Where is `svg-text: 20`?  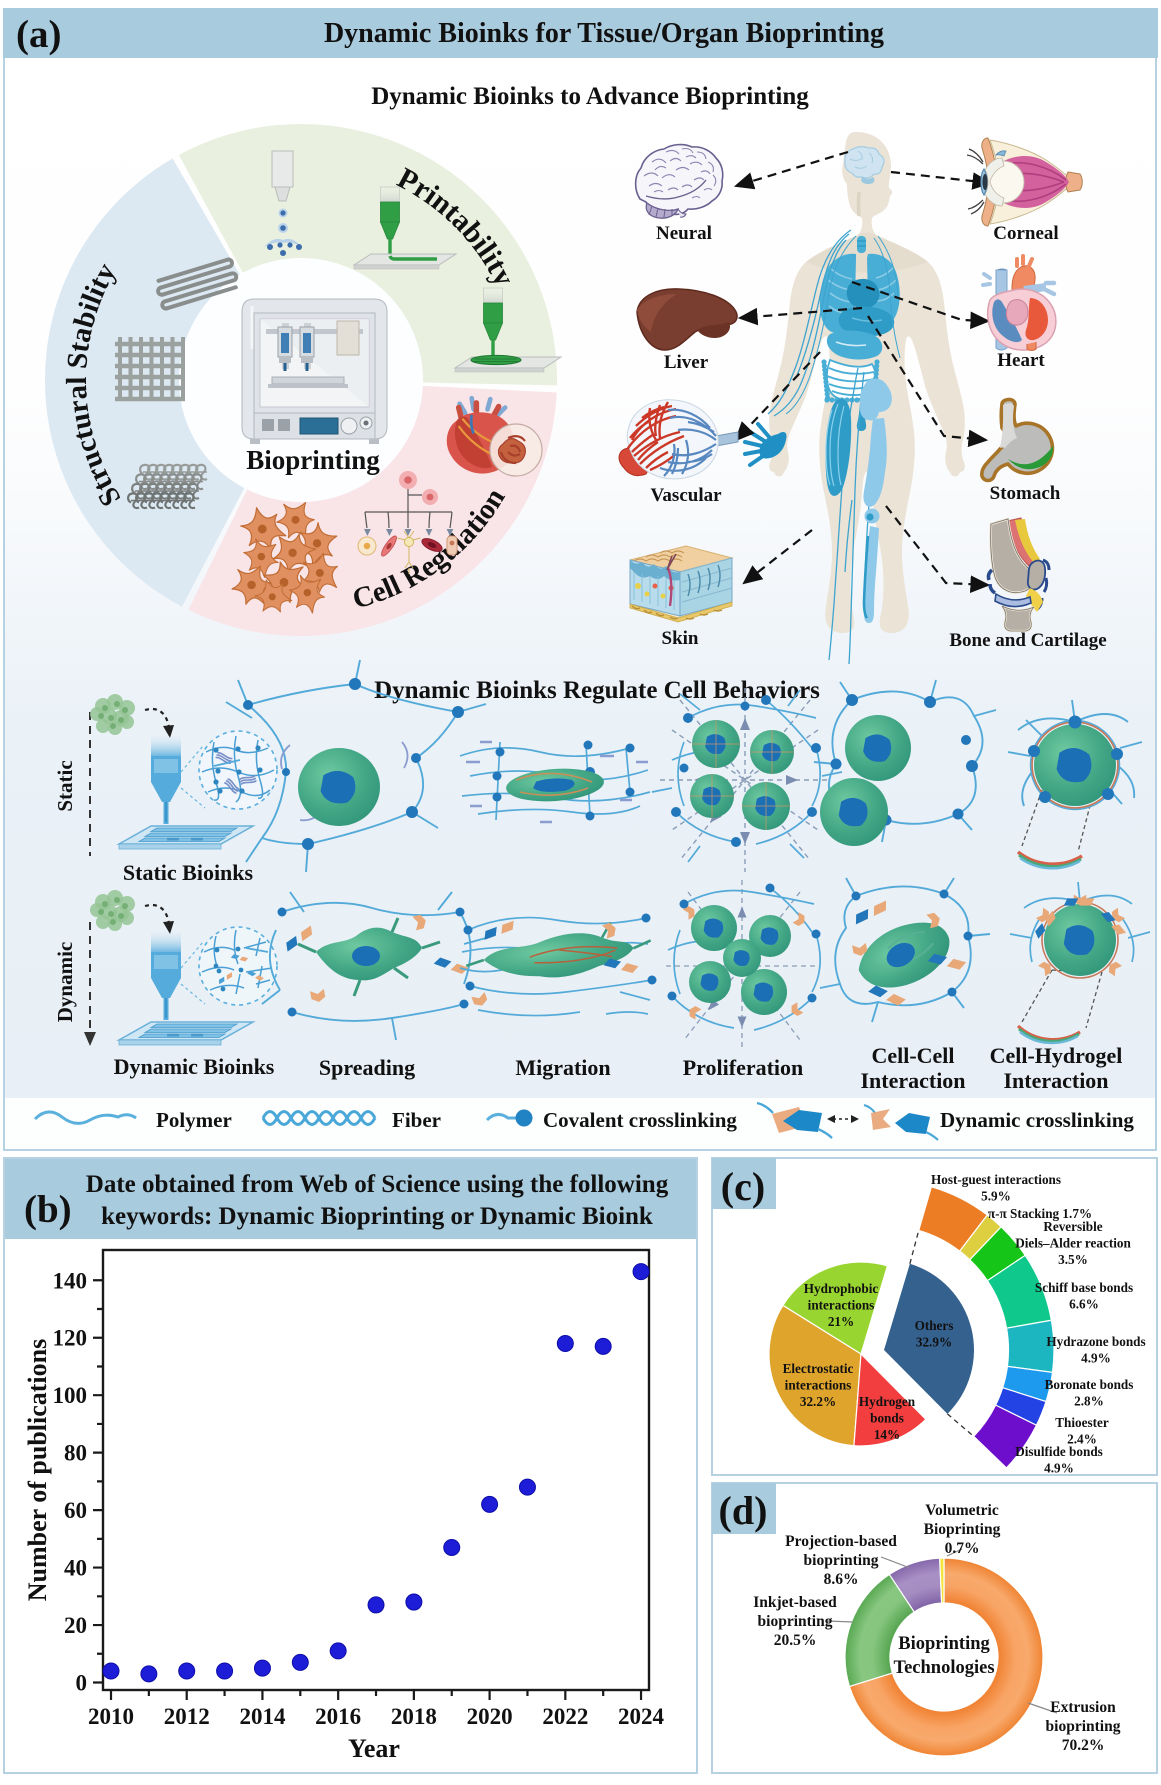
svg-text: 20 is located at coordinates (75, 1625).